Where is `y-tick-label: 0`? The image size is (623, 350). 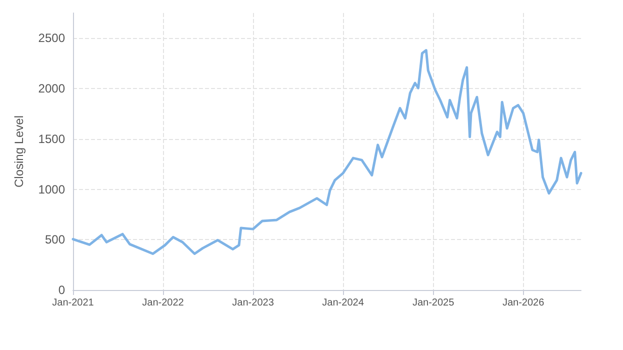 y-tick-label: 0 is located at coordinates (62, 290).